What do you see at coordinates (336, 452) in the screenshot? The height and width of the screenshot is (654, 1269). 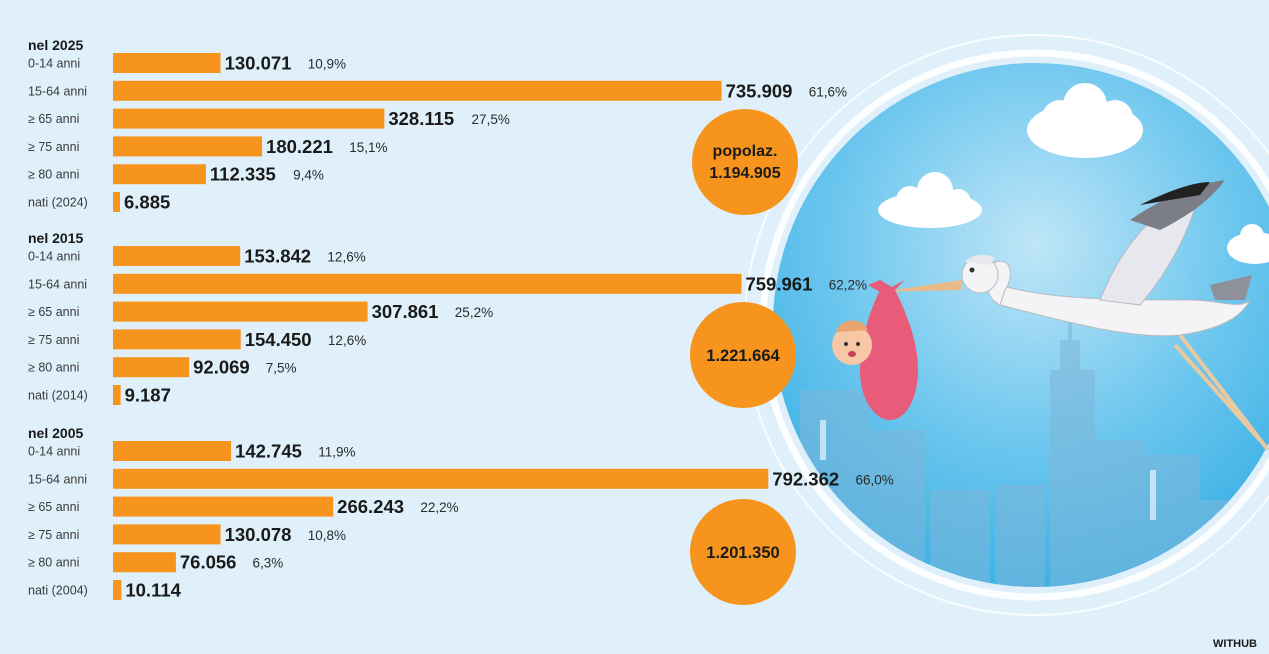 I see `percent-label: 11,9%` at bounding box center [336, 452].